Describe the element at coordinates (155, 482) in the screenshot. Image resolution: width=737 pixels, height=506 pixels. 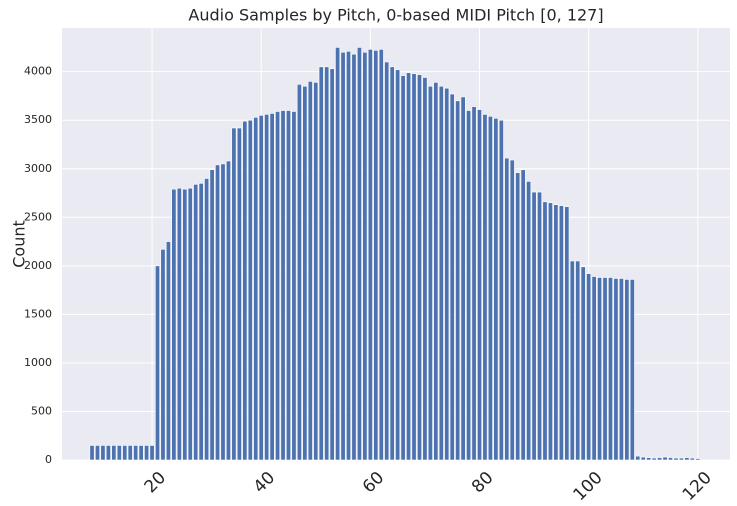
I see `x-tick-label: 20` at that location.